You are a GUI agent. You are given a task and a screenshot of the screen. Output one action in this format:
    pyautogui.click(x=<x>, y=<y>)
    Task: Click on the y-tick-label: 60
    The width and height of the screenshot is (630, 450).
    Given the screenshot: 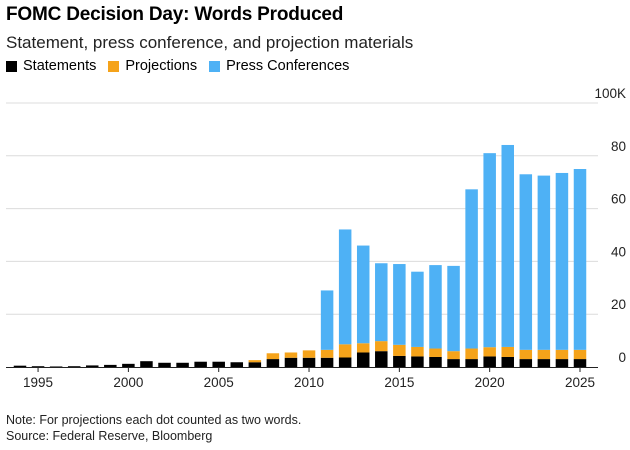 What is the action you would take?
    pyautogui.click(x=618, y=199)
    